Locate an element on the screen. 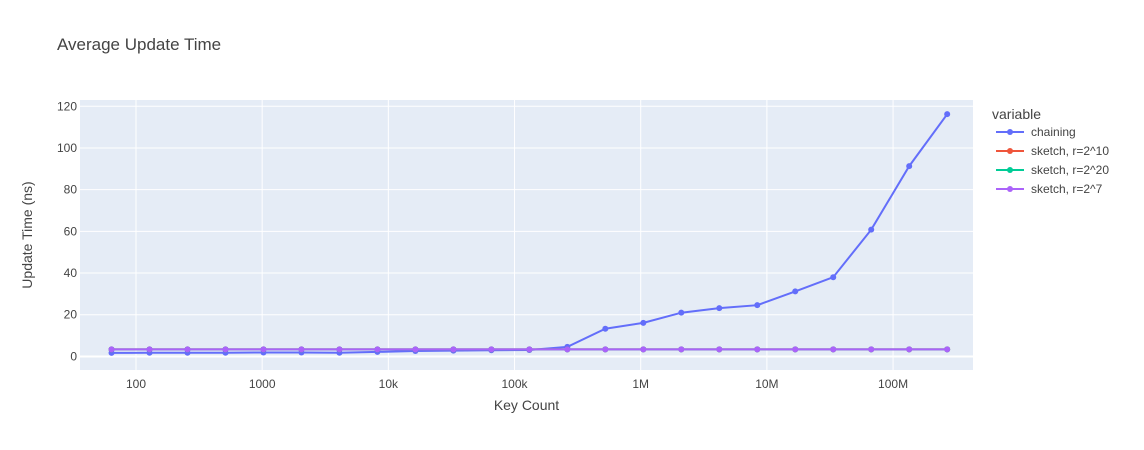 This screenshot has width=1144, height=450. legend-label: sketch, r=2^20 is located at coordinates (1070, 170).